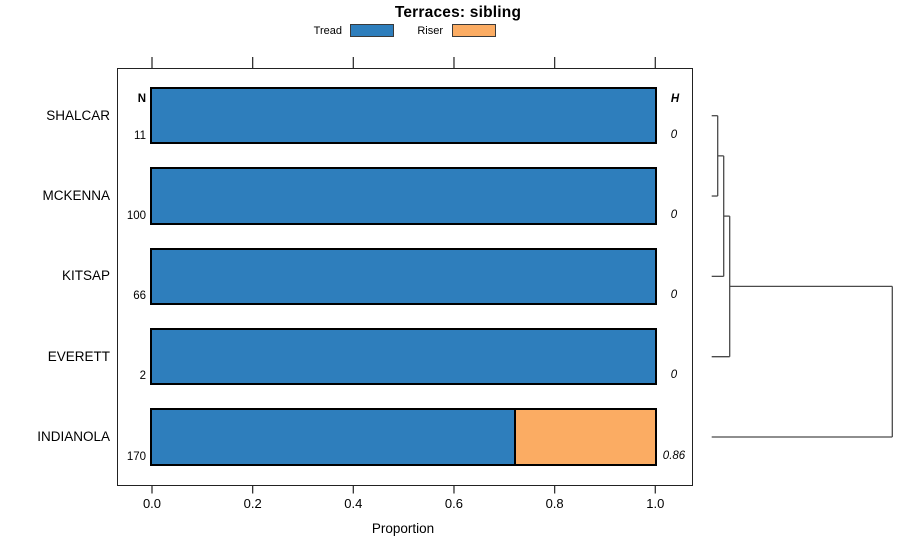 The width and height of the screenshot is (900, 560). What do you see at coordinates (474, 30) in the screenshot?
I see `legend-swatch-riser` at bounding box center [474, 30].